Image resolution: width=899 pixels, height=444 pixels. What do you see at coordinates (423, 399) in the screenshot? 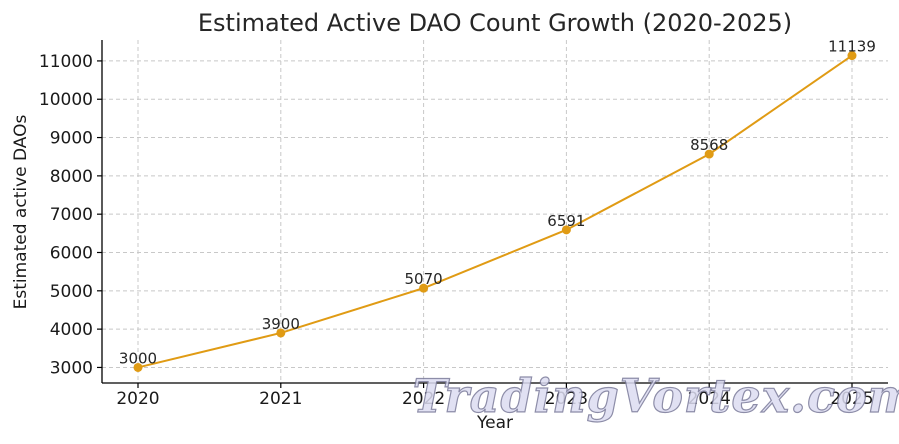
I see `x-tick-label: 2022` at bounding box center [423, 399].